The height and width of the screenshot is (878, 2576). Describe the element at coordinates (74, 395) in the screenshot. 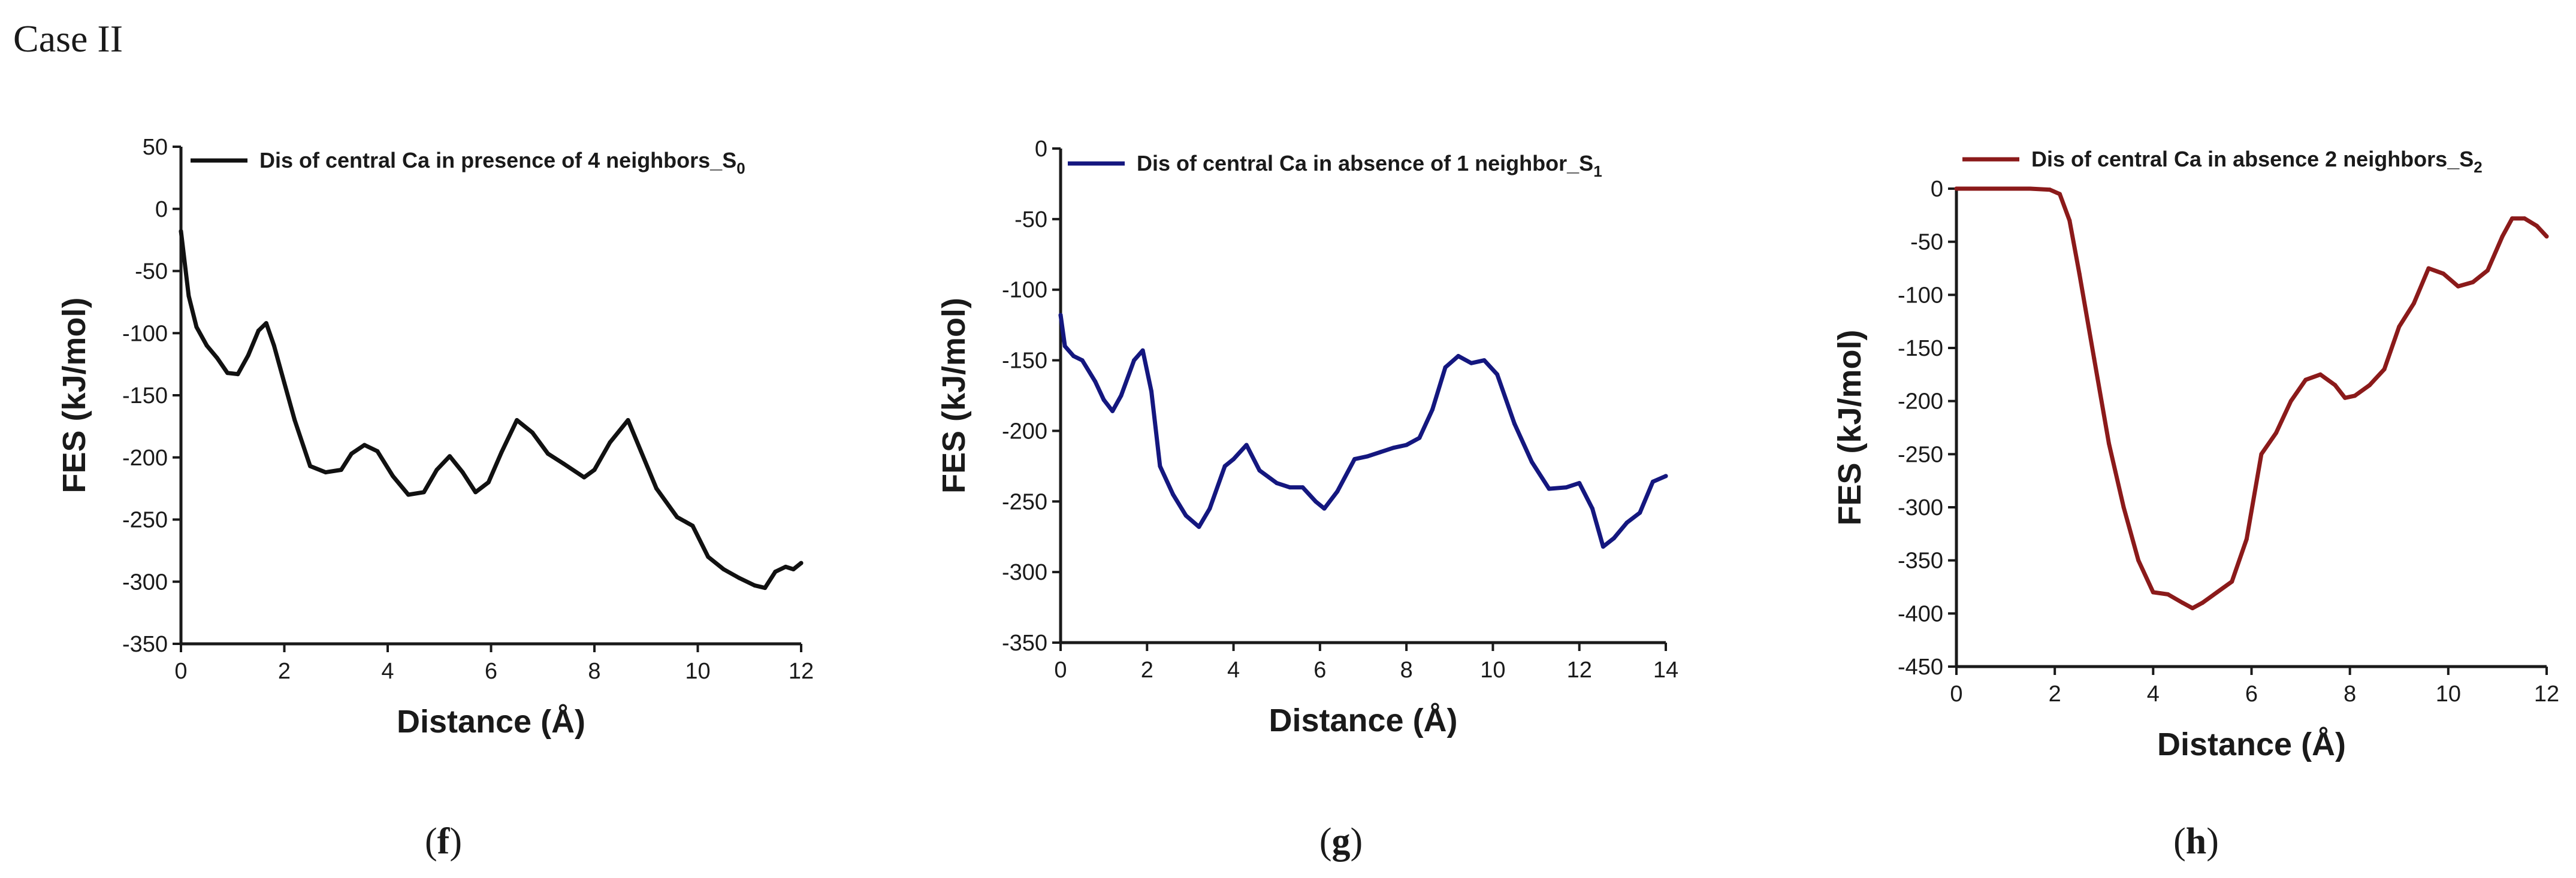

I see `y-axis-title: FES (kJ/mol)` at that location.